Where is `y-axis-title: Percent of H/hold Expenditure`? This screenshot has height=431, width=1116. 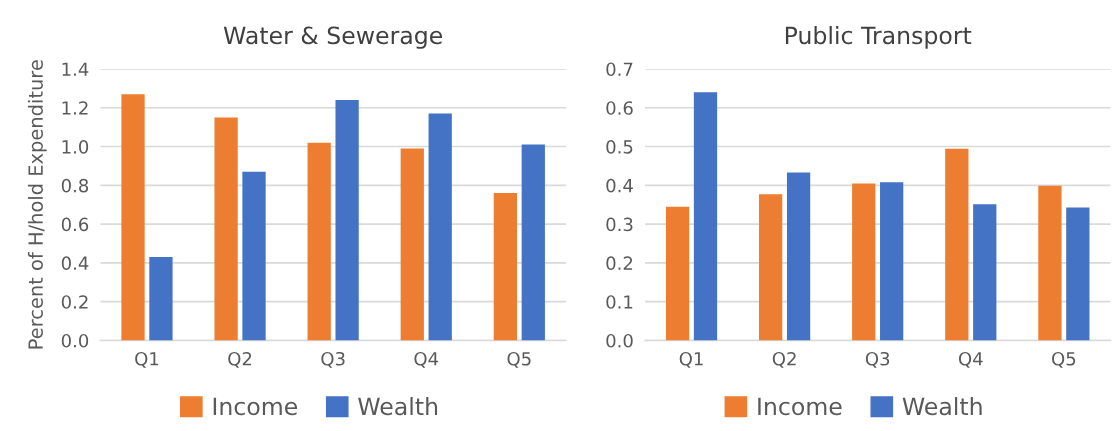
y-axis-title: Percent of H/hold Expenditure is located at coordinates (37, 204).